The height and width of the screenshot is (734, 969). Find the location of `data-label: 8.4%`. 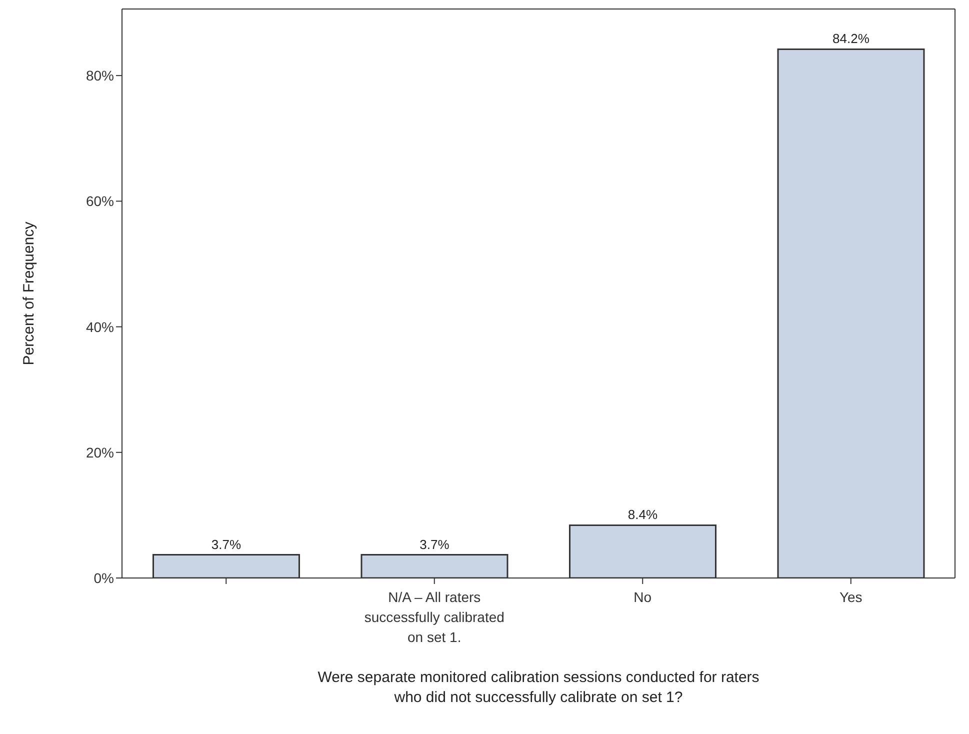

data-label: 8.4% is located at coordinates (643, 514).